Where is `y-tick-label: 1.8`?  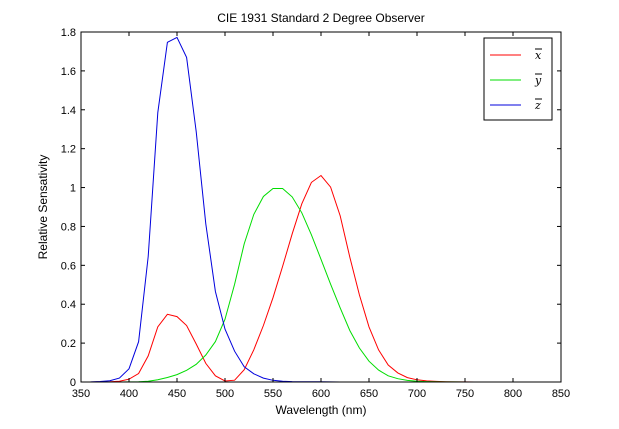
y-tick-label: 1.8 is located at coordinates (68, 33).